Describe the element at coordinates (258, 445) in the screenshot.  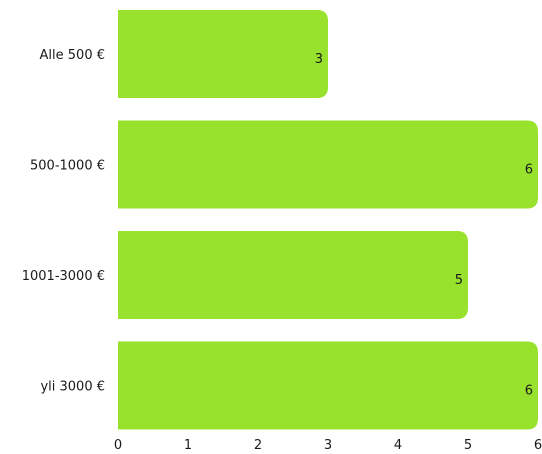
I see `x-tick-label: 2` at that location.